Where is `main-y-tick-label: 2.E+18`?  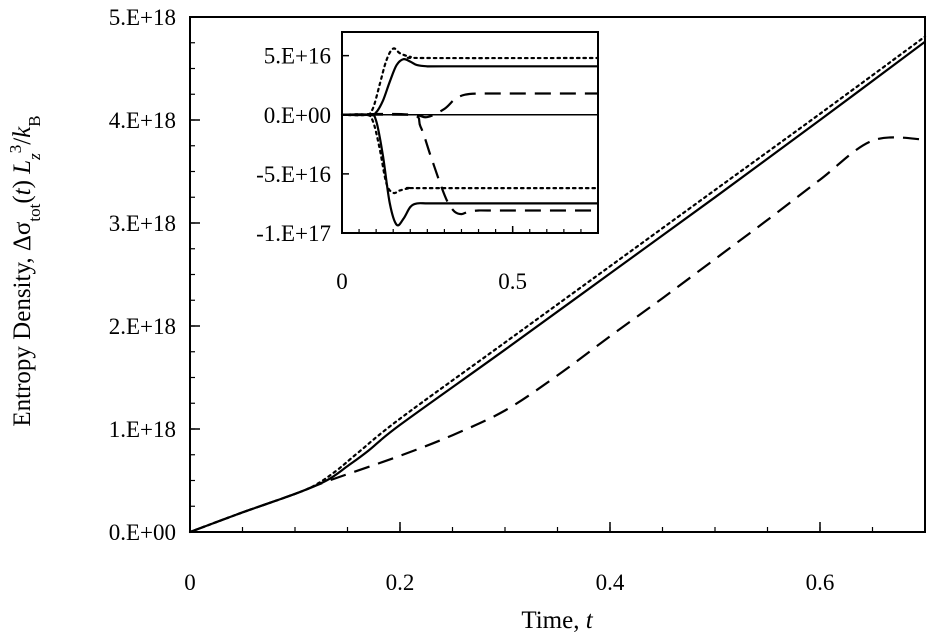
main-y-tick-label: 2.E+18 is located at coordinates (142, 326).